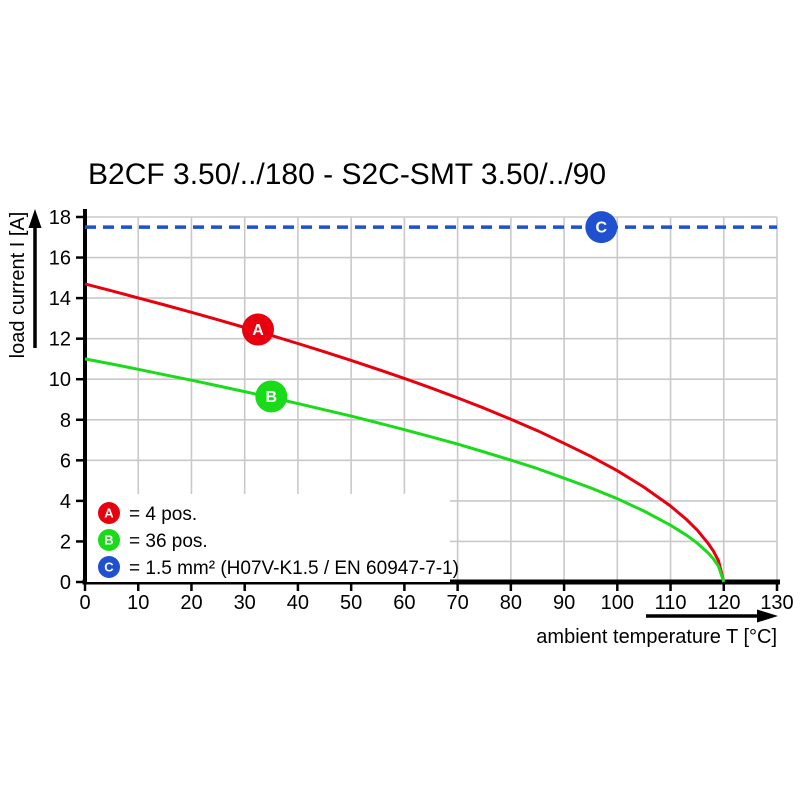  I want to click on x-tick-label: 110, so click(671, 603).